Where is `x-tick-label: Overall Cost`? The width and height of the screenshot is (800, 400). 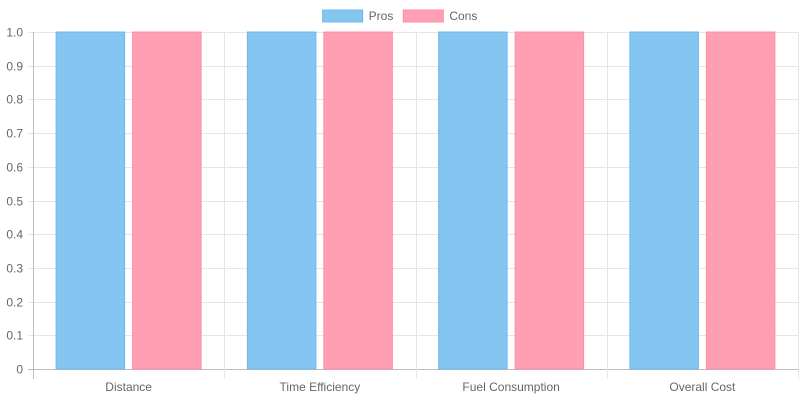
x-tick-label: Overall Cost is located at coordinates (702, 387).